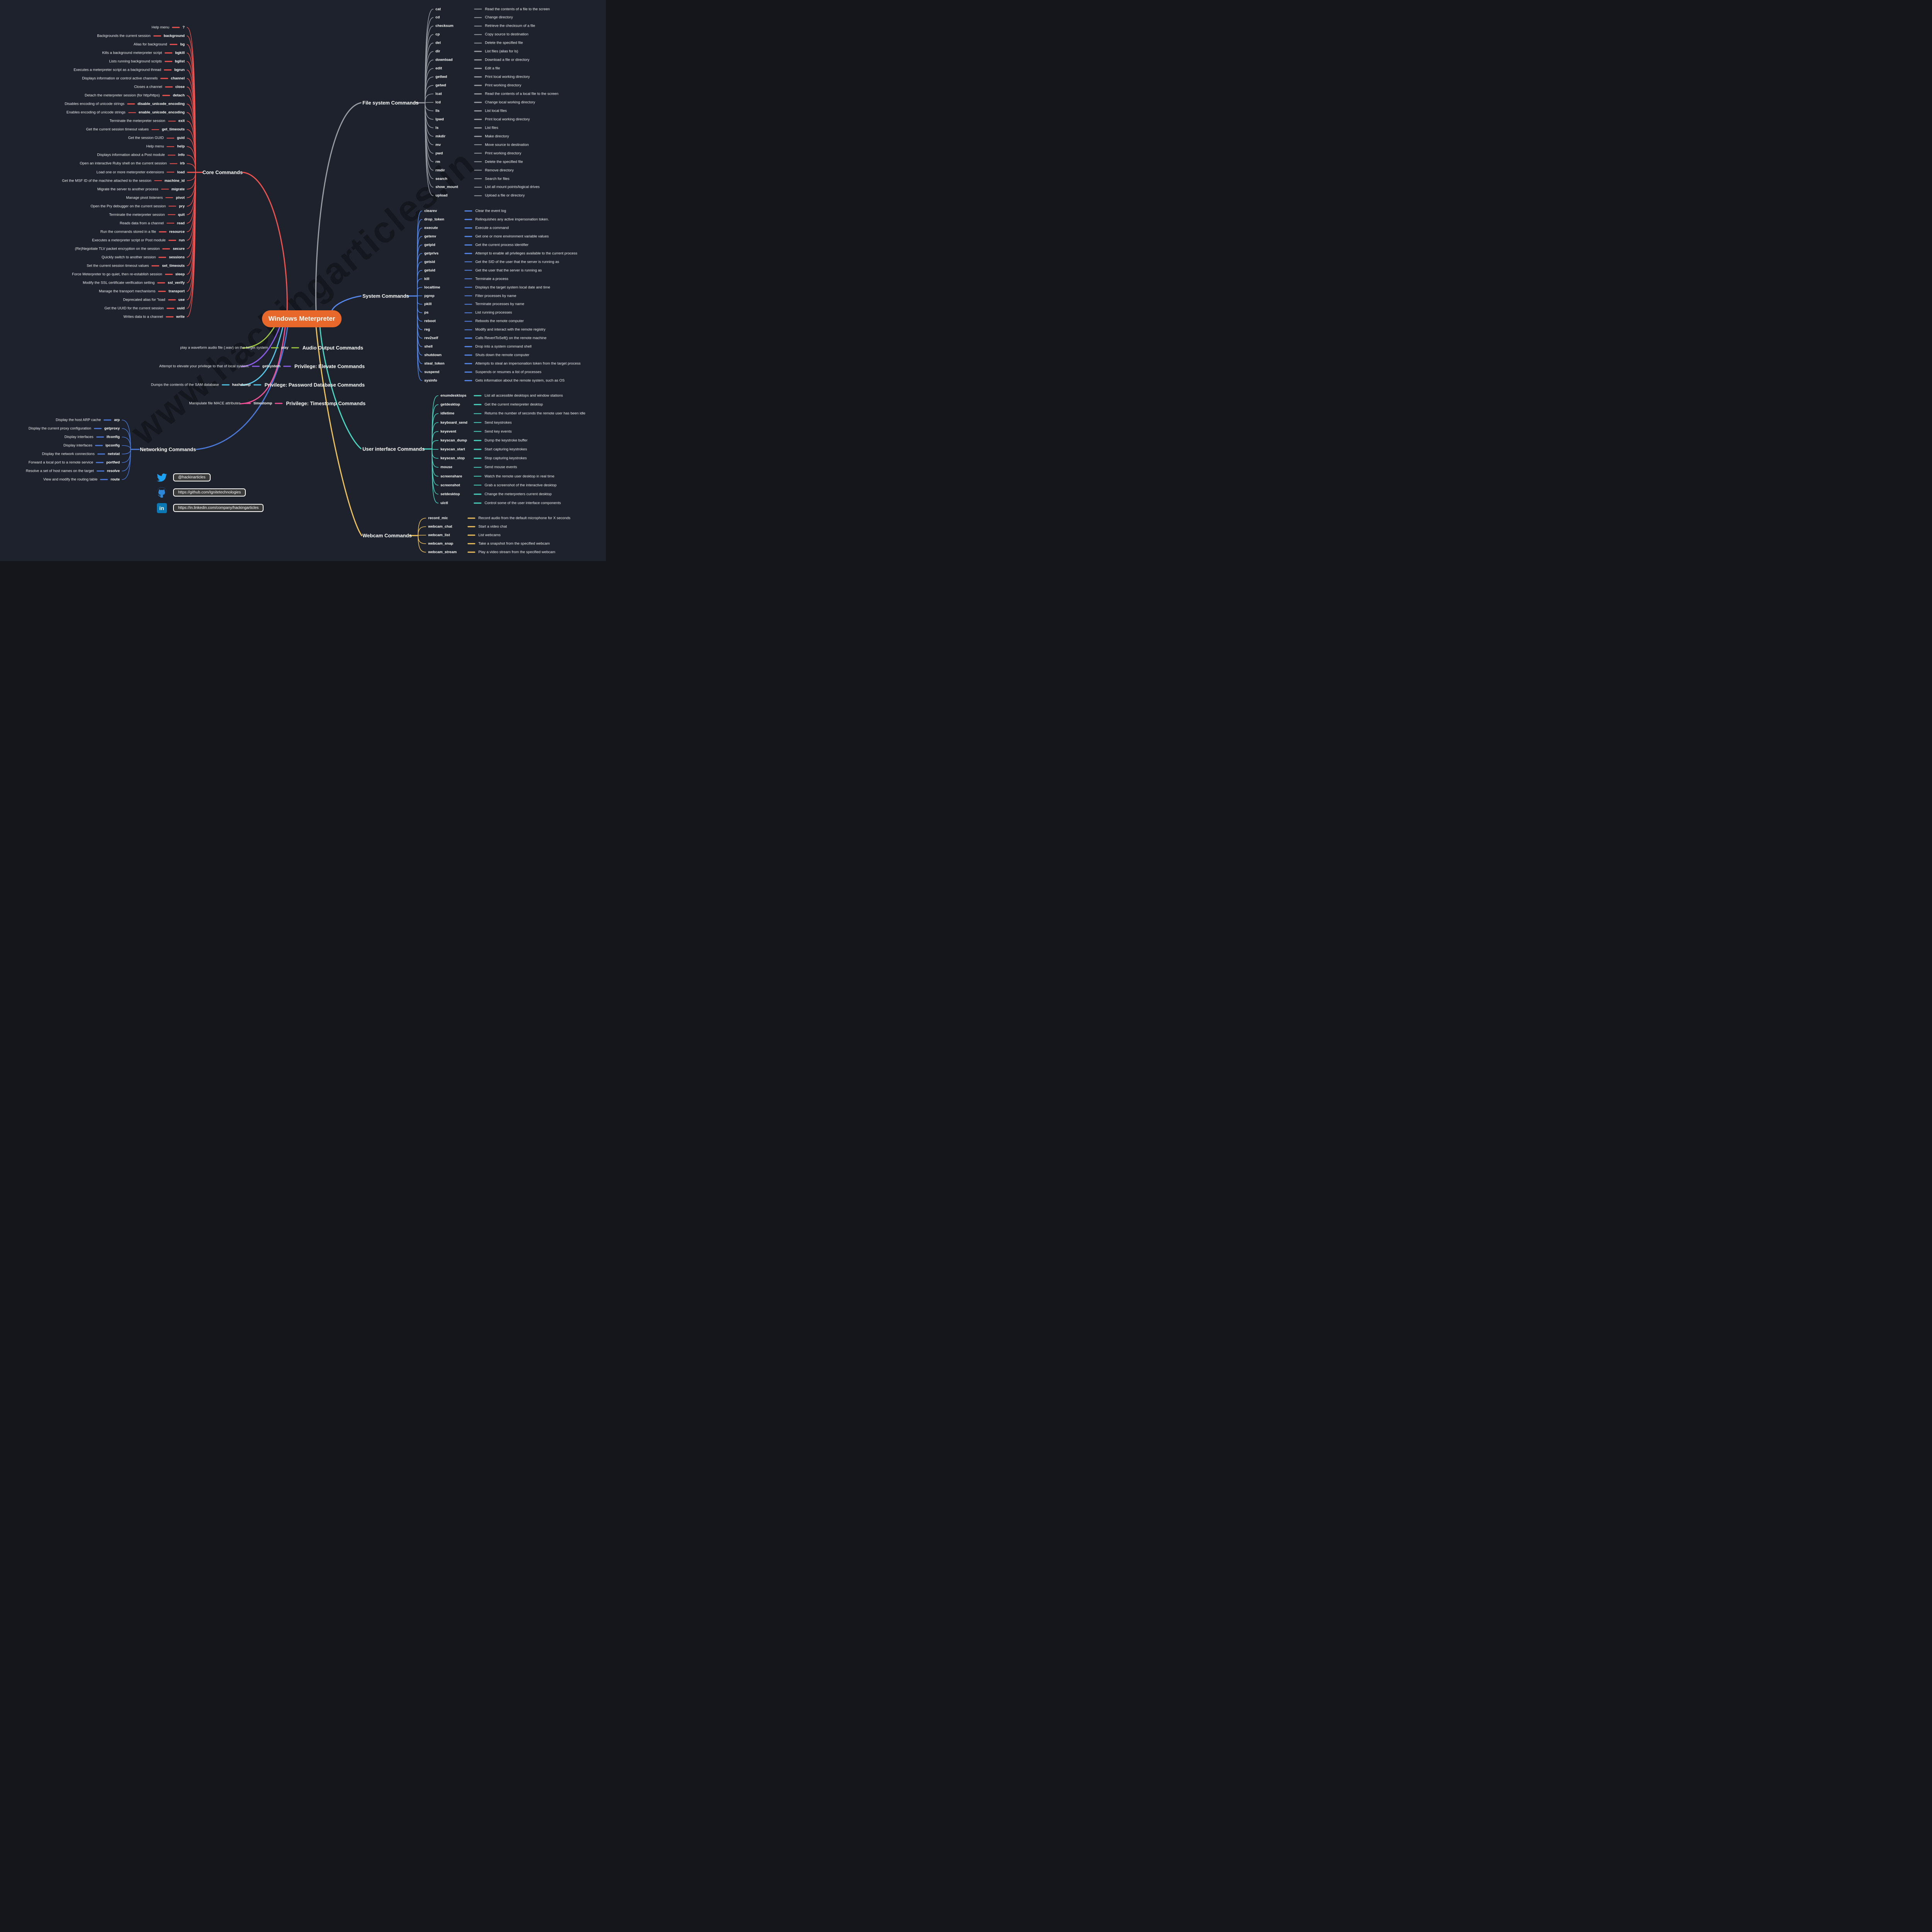  What do you see at coordinates (118, 129) in the screenshot?
I see `command-description: Get the current session timeout values` at bounding box center [118, 129].